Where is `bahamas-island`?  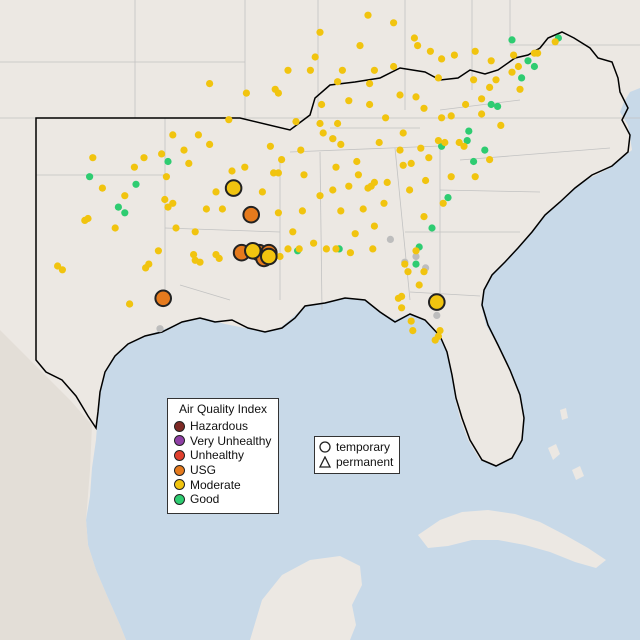
bahamas-island is located at coordinates (564, 414).